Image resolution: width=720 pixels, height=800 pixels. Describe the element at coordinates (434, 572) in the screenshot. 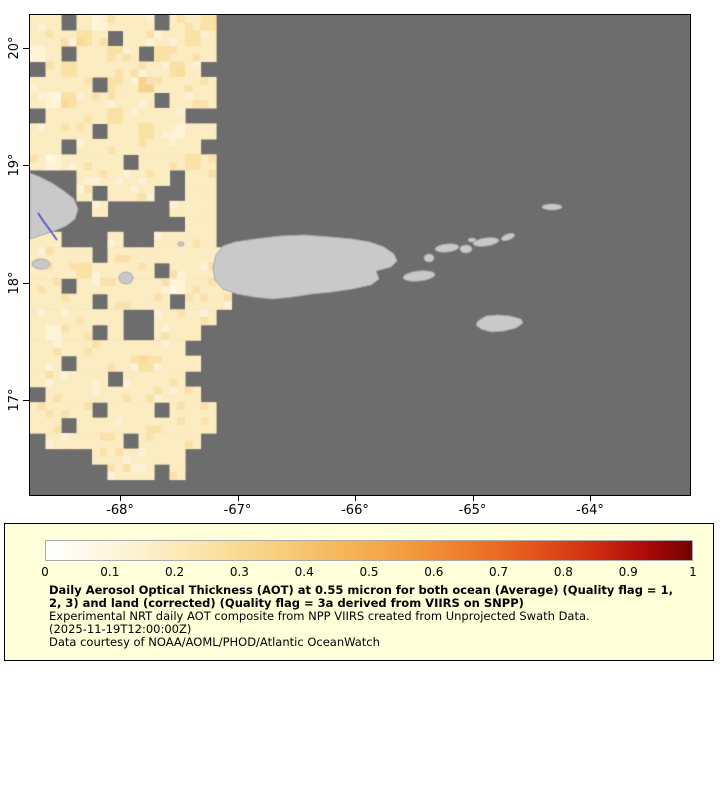

I see `colorbar-tick-label: 0.6` at that location.